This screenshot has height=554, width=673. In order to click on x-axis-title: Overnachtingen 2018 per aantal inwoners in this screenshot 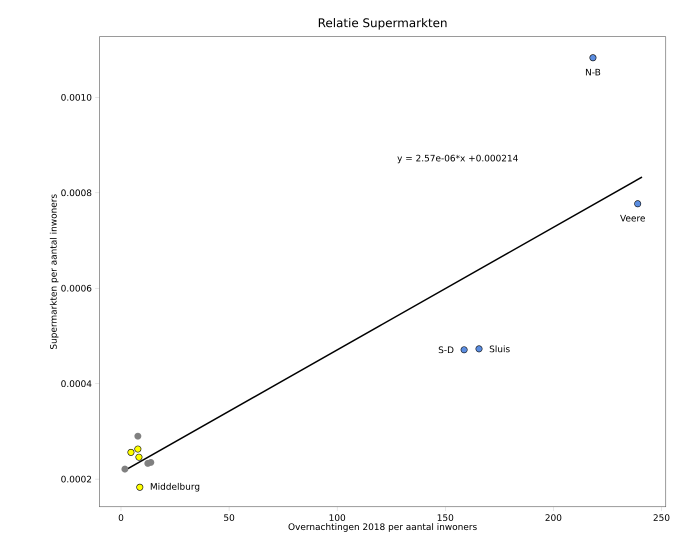, I will do `click(382, 527)`.